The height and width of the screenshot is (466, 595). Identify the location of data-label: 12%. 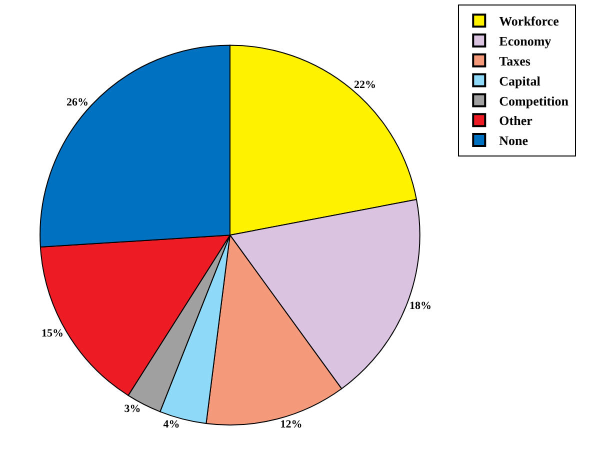
(291, 424).